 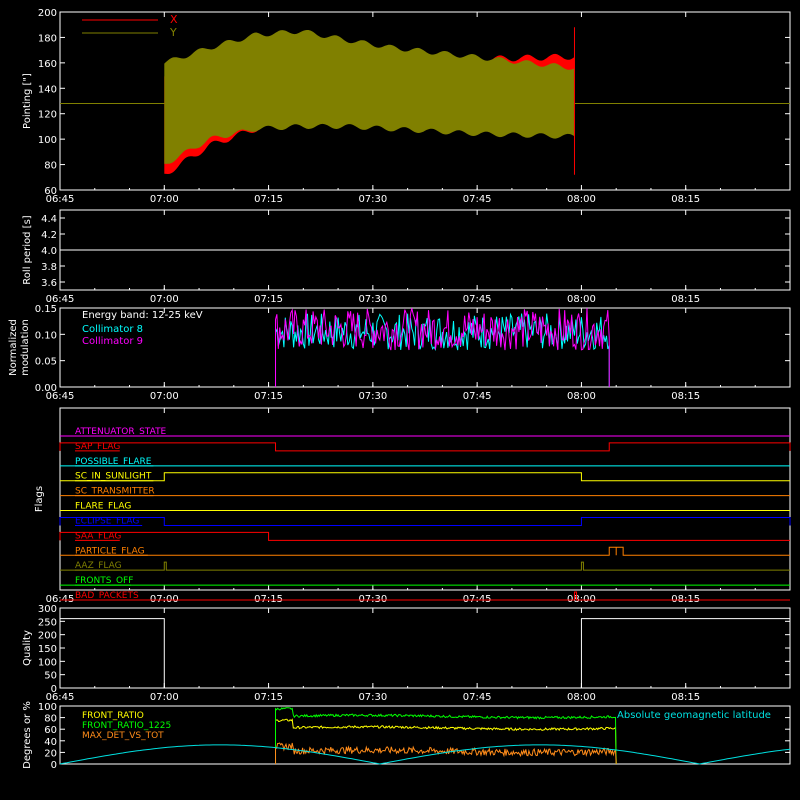 I want to click on quality-frame, so click(x=425, y=648).